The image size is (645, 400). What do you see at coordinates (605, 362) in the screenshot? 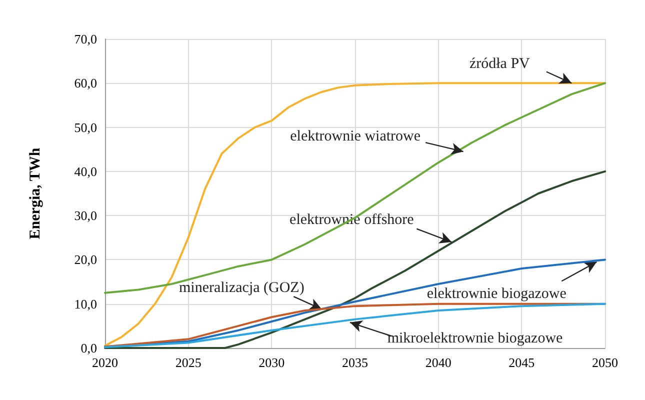
I see `x-tick-label: 2050` at bounding box center [605, 362].